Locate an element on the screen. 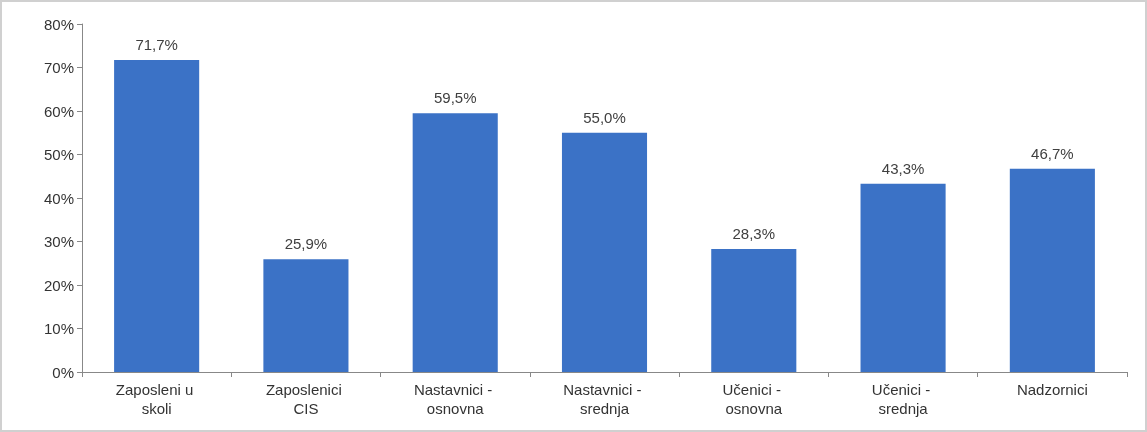 The height and width of the screenshot is (432, 1147). x-tick-label: Učenici - srednja is located at coordinates (903, 399).